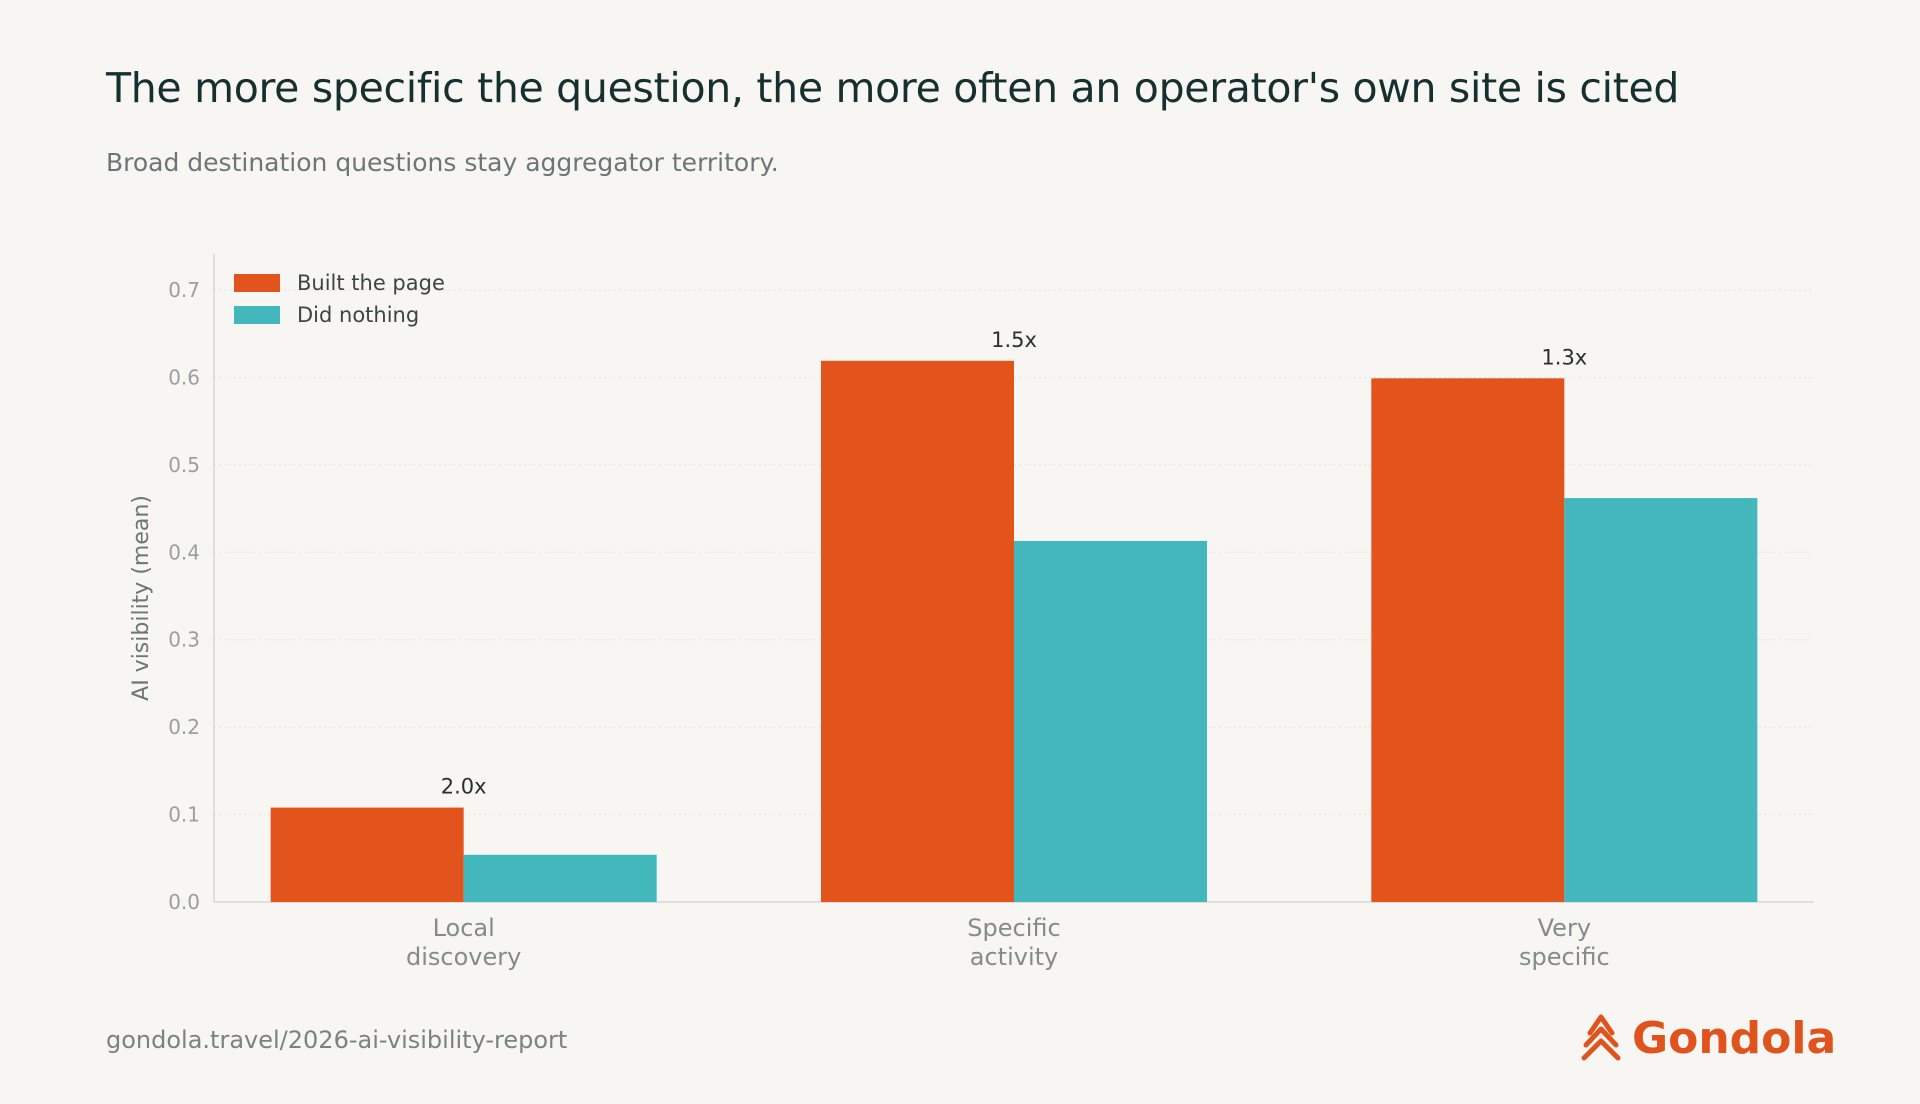  Describe the element at coordinates (1601, 1037) in the screenshot. I see `gondola-icon` at that location.